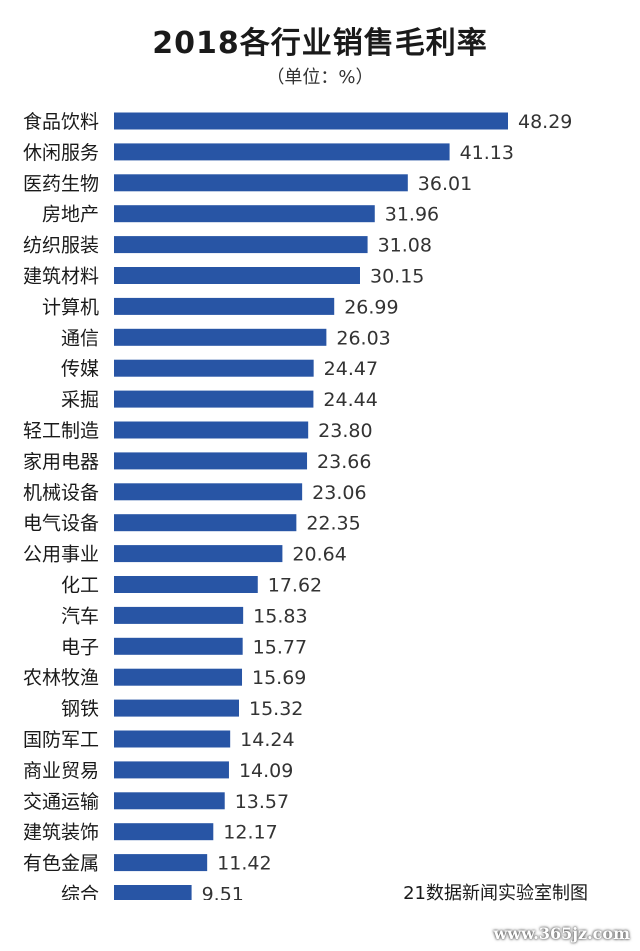 This screenshot has height=951, width=640. I want to click on value-label: 15.83, so click(280, 616).